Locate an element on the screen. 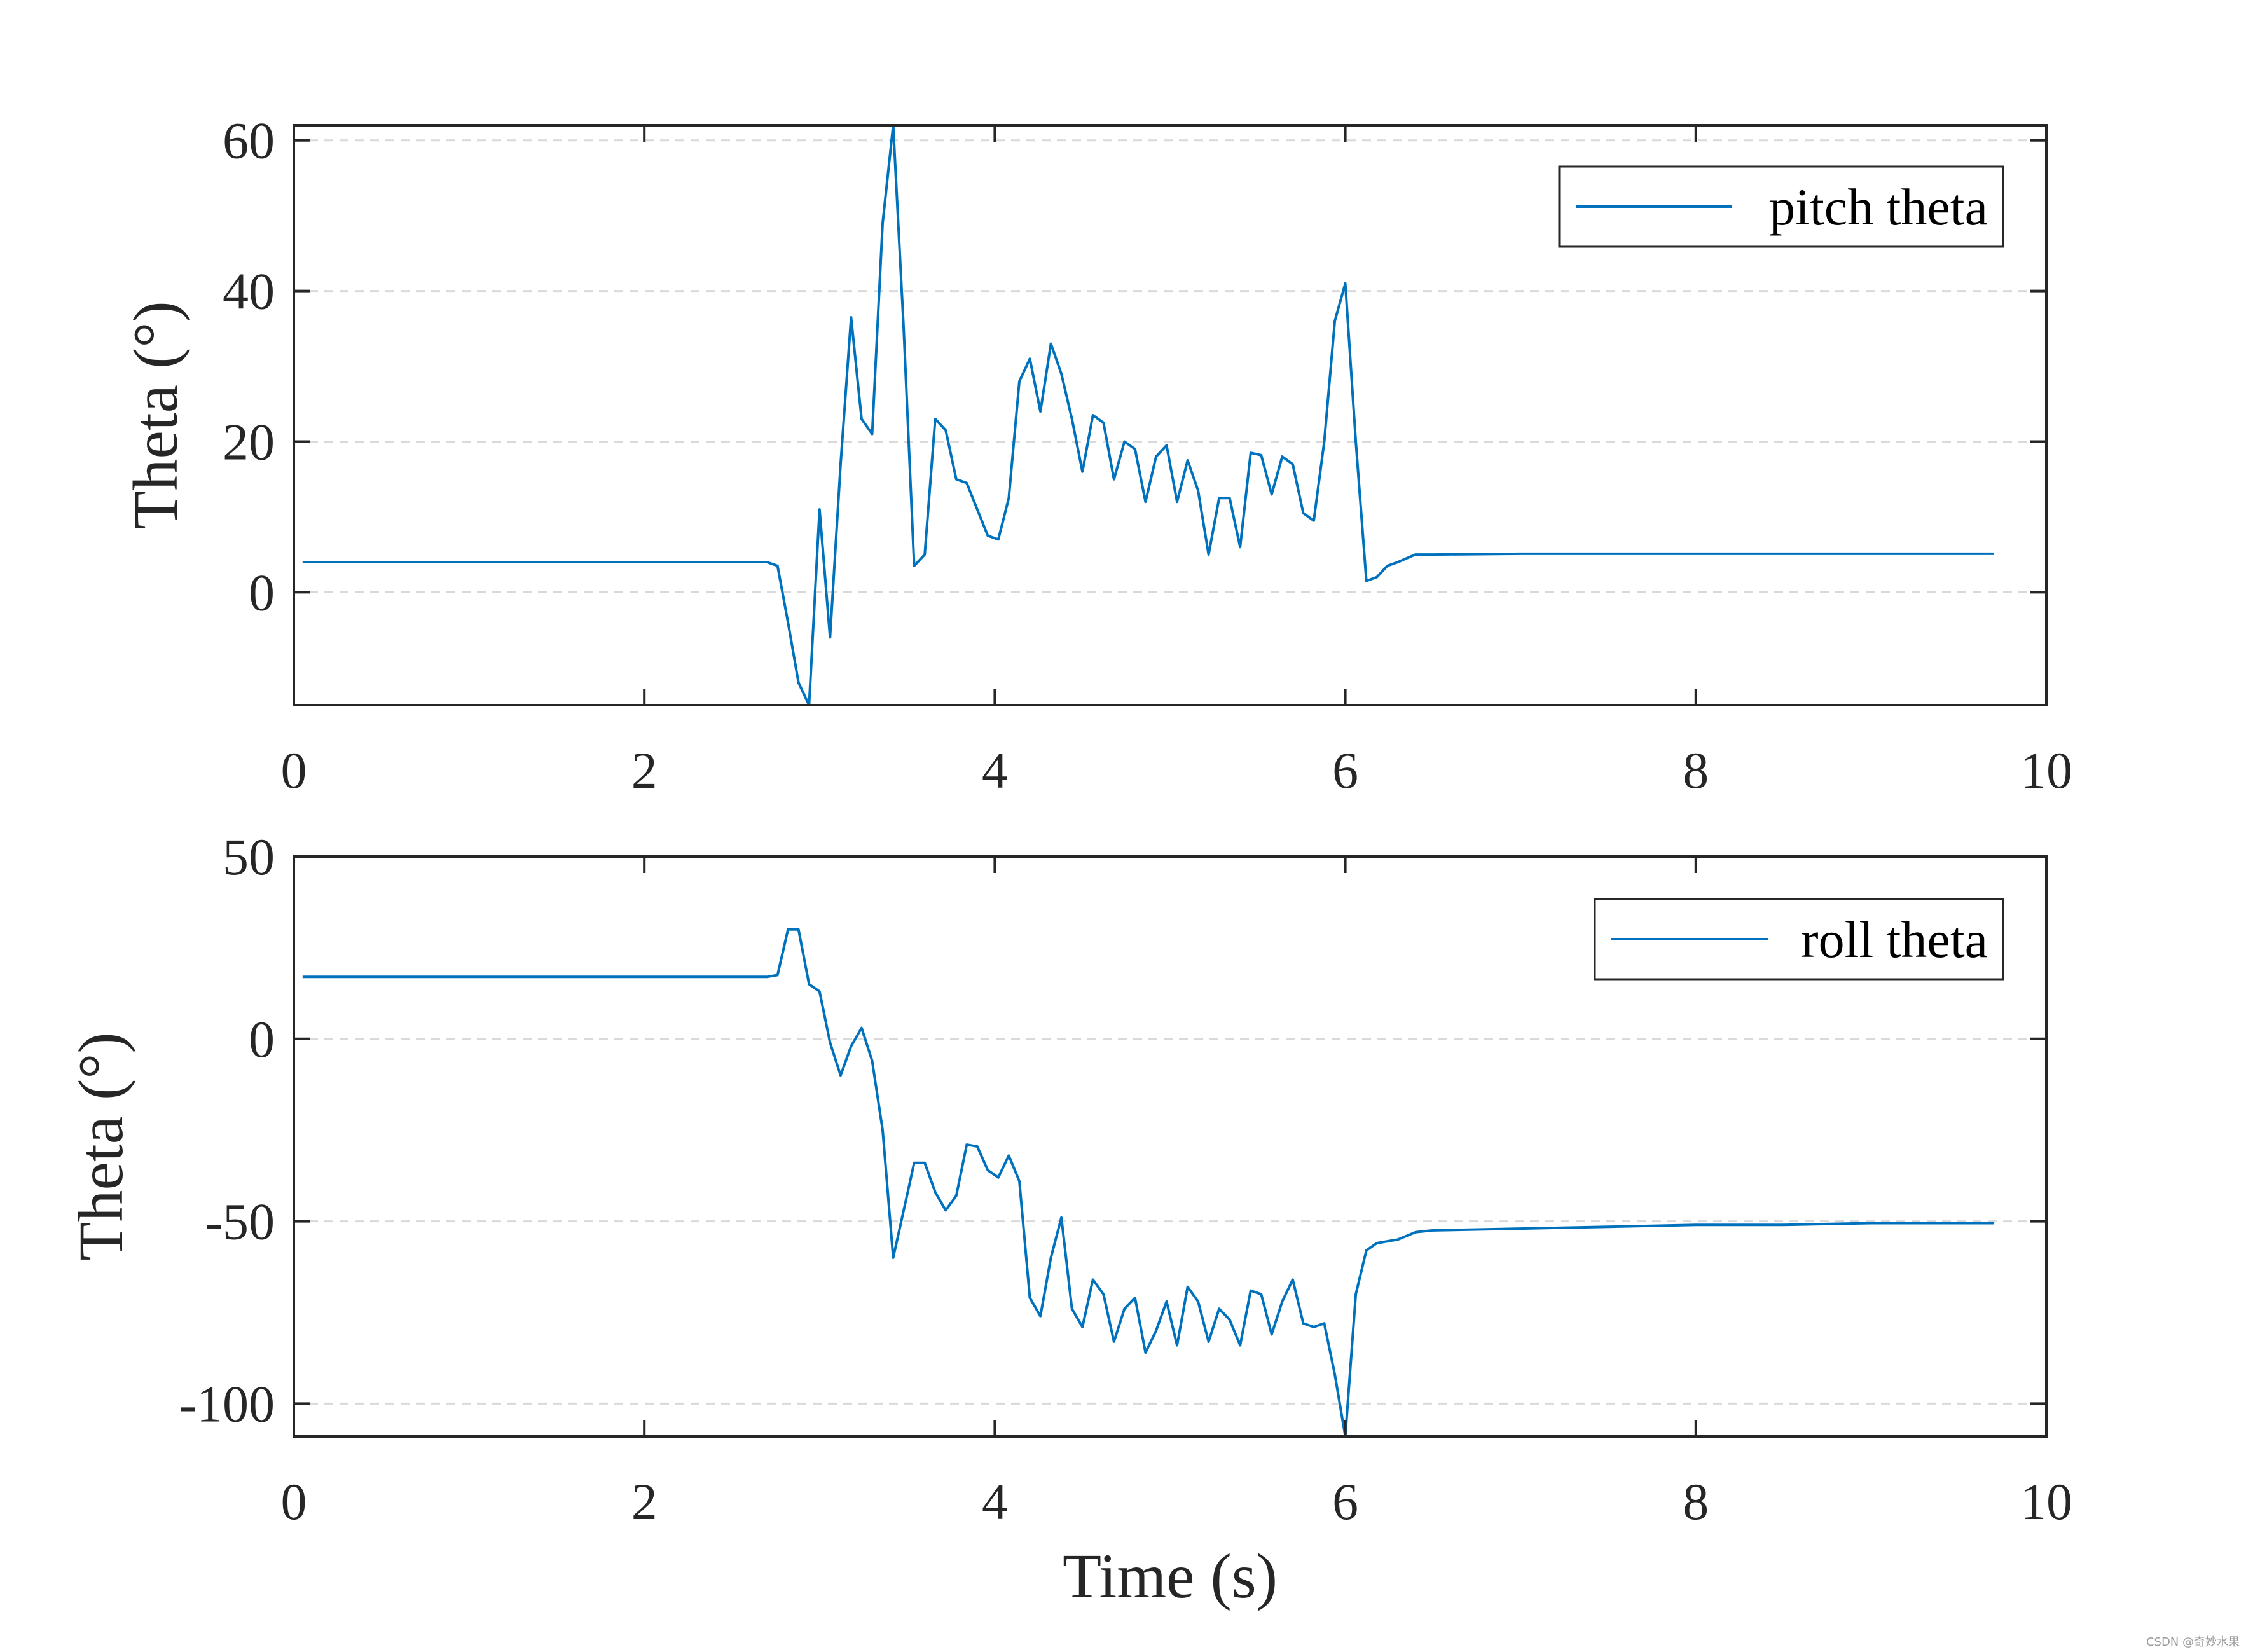 Image resolution: width=2253 pixels, height=1652 pixels. y-tick-label: -100 is located at coordinates (227, 1404).